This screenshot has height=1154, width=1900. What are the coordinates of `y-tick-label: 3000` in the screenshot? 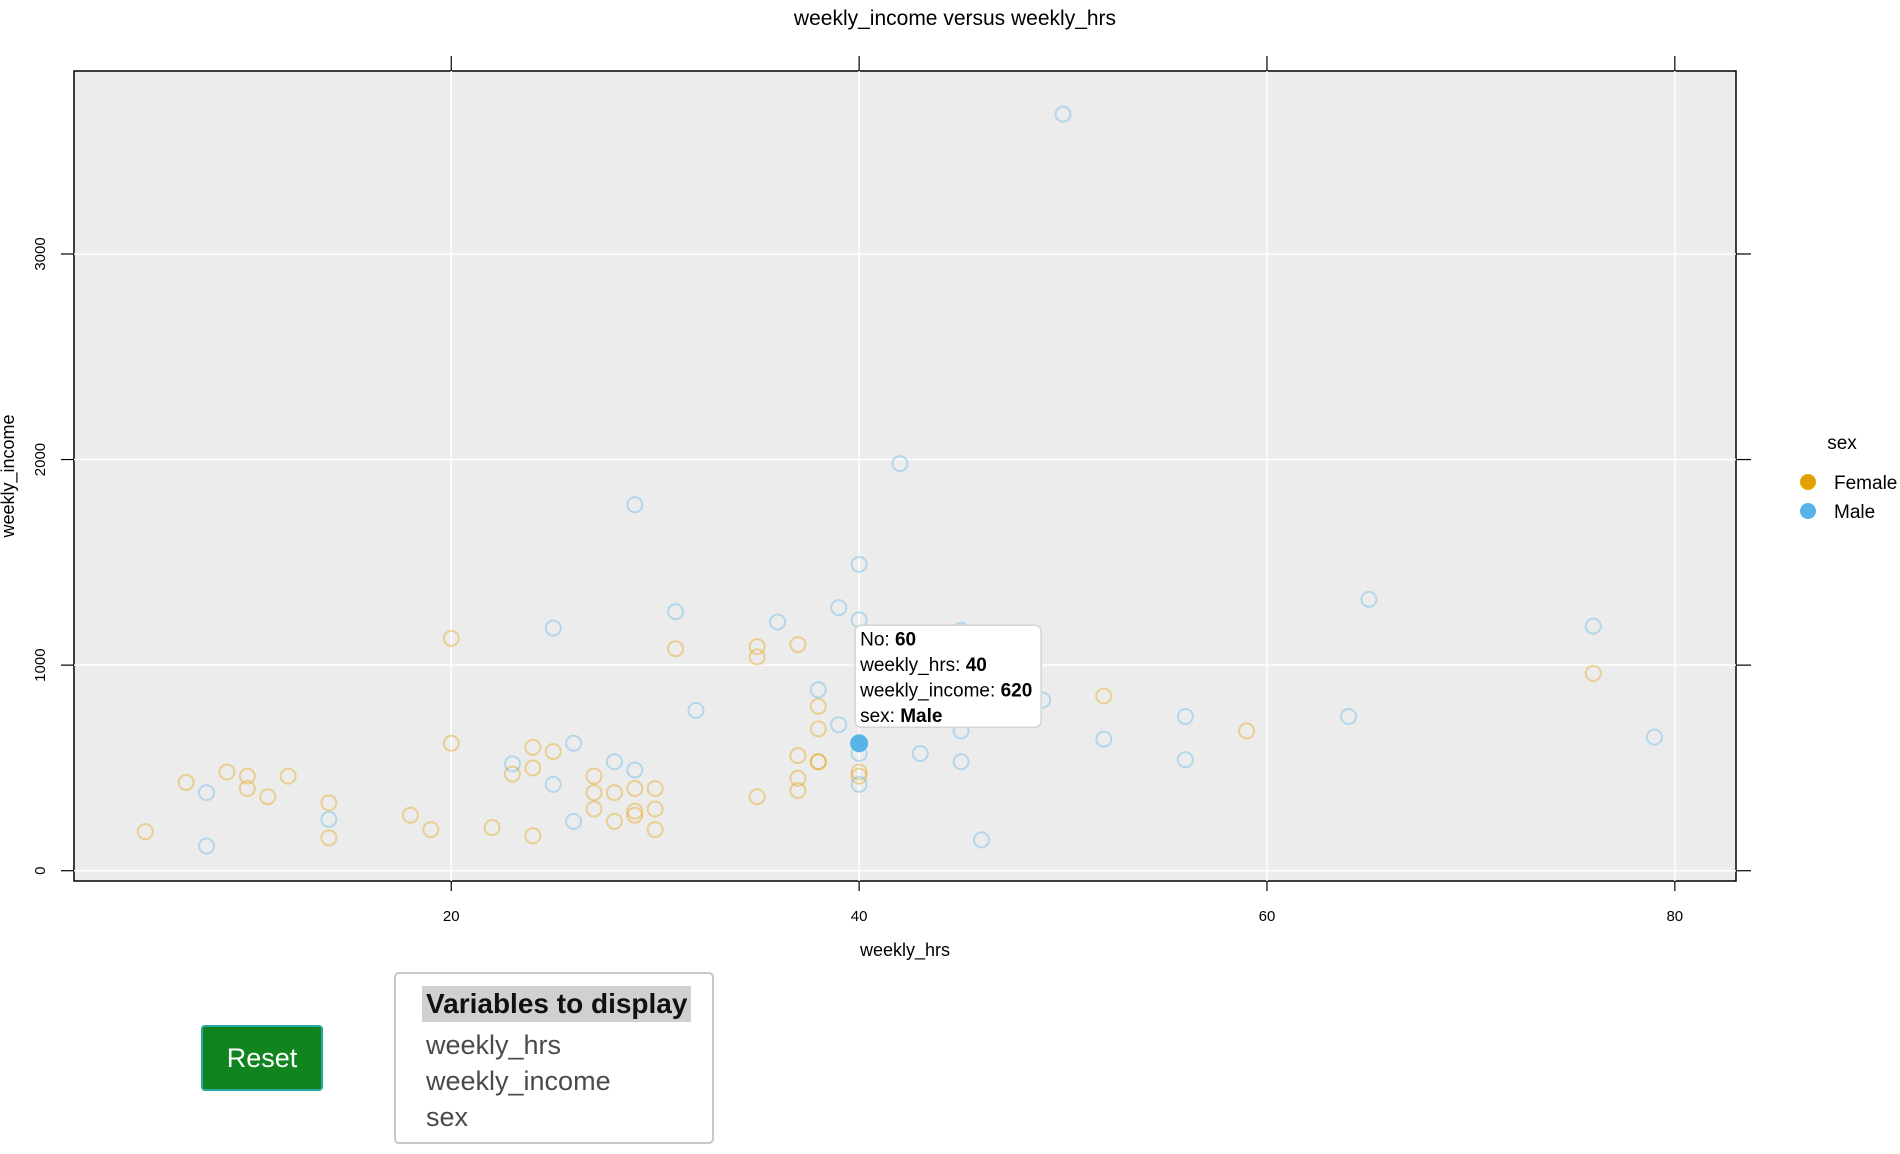 It's located at (40, 253).